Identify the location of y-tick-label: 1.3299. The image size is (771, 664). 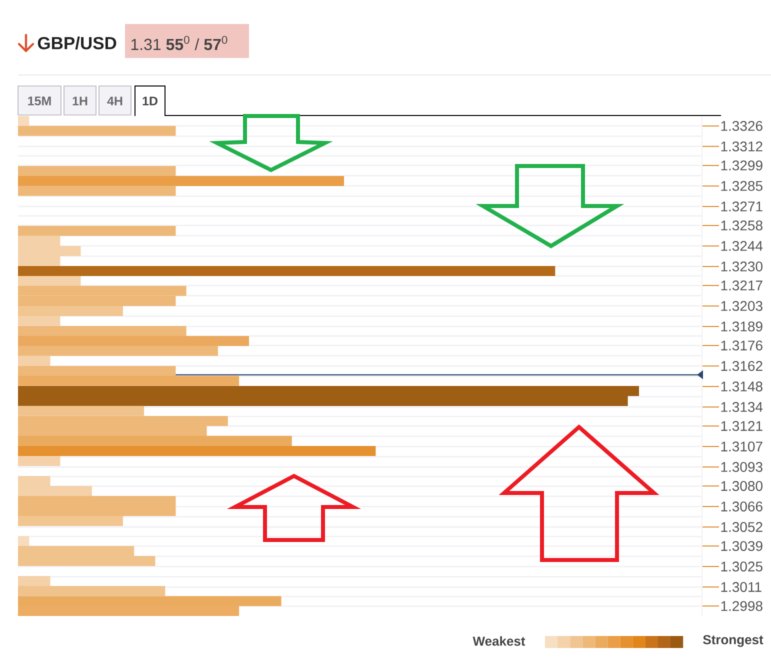
(741, 165).